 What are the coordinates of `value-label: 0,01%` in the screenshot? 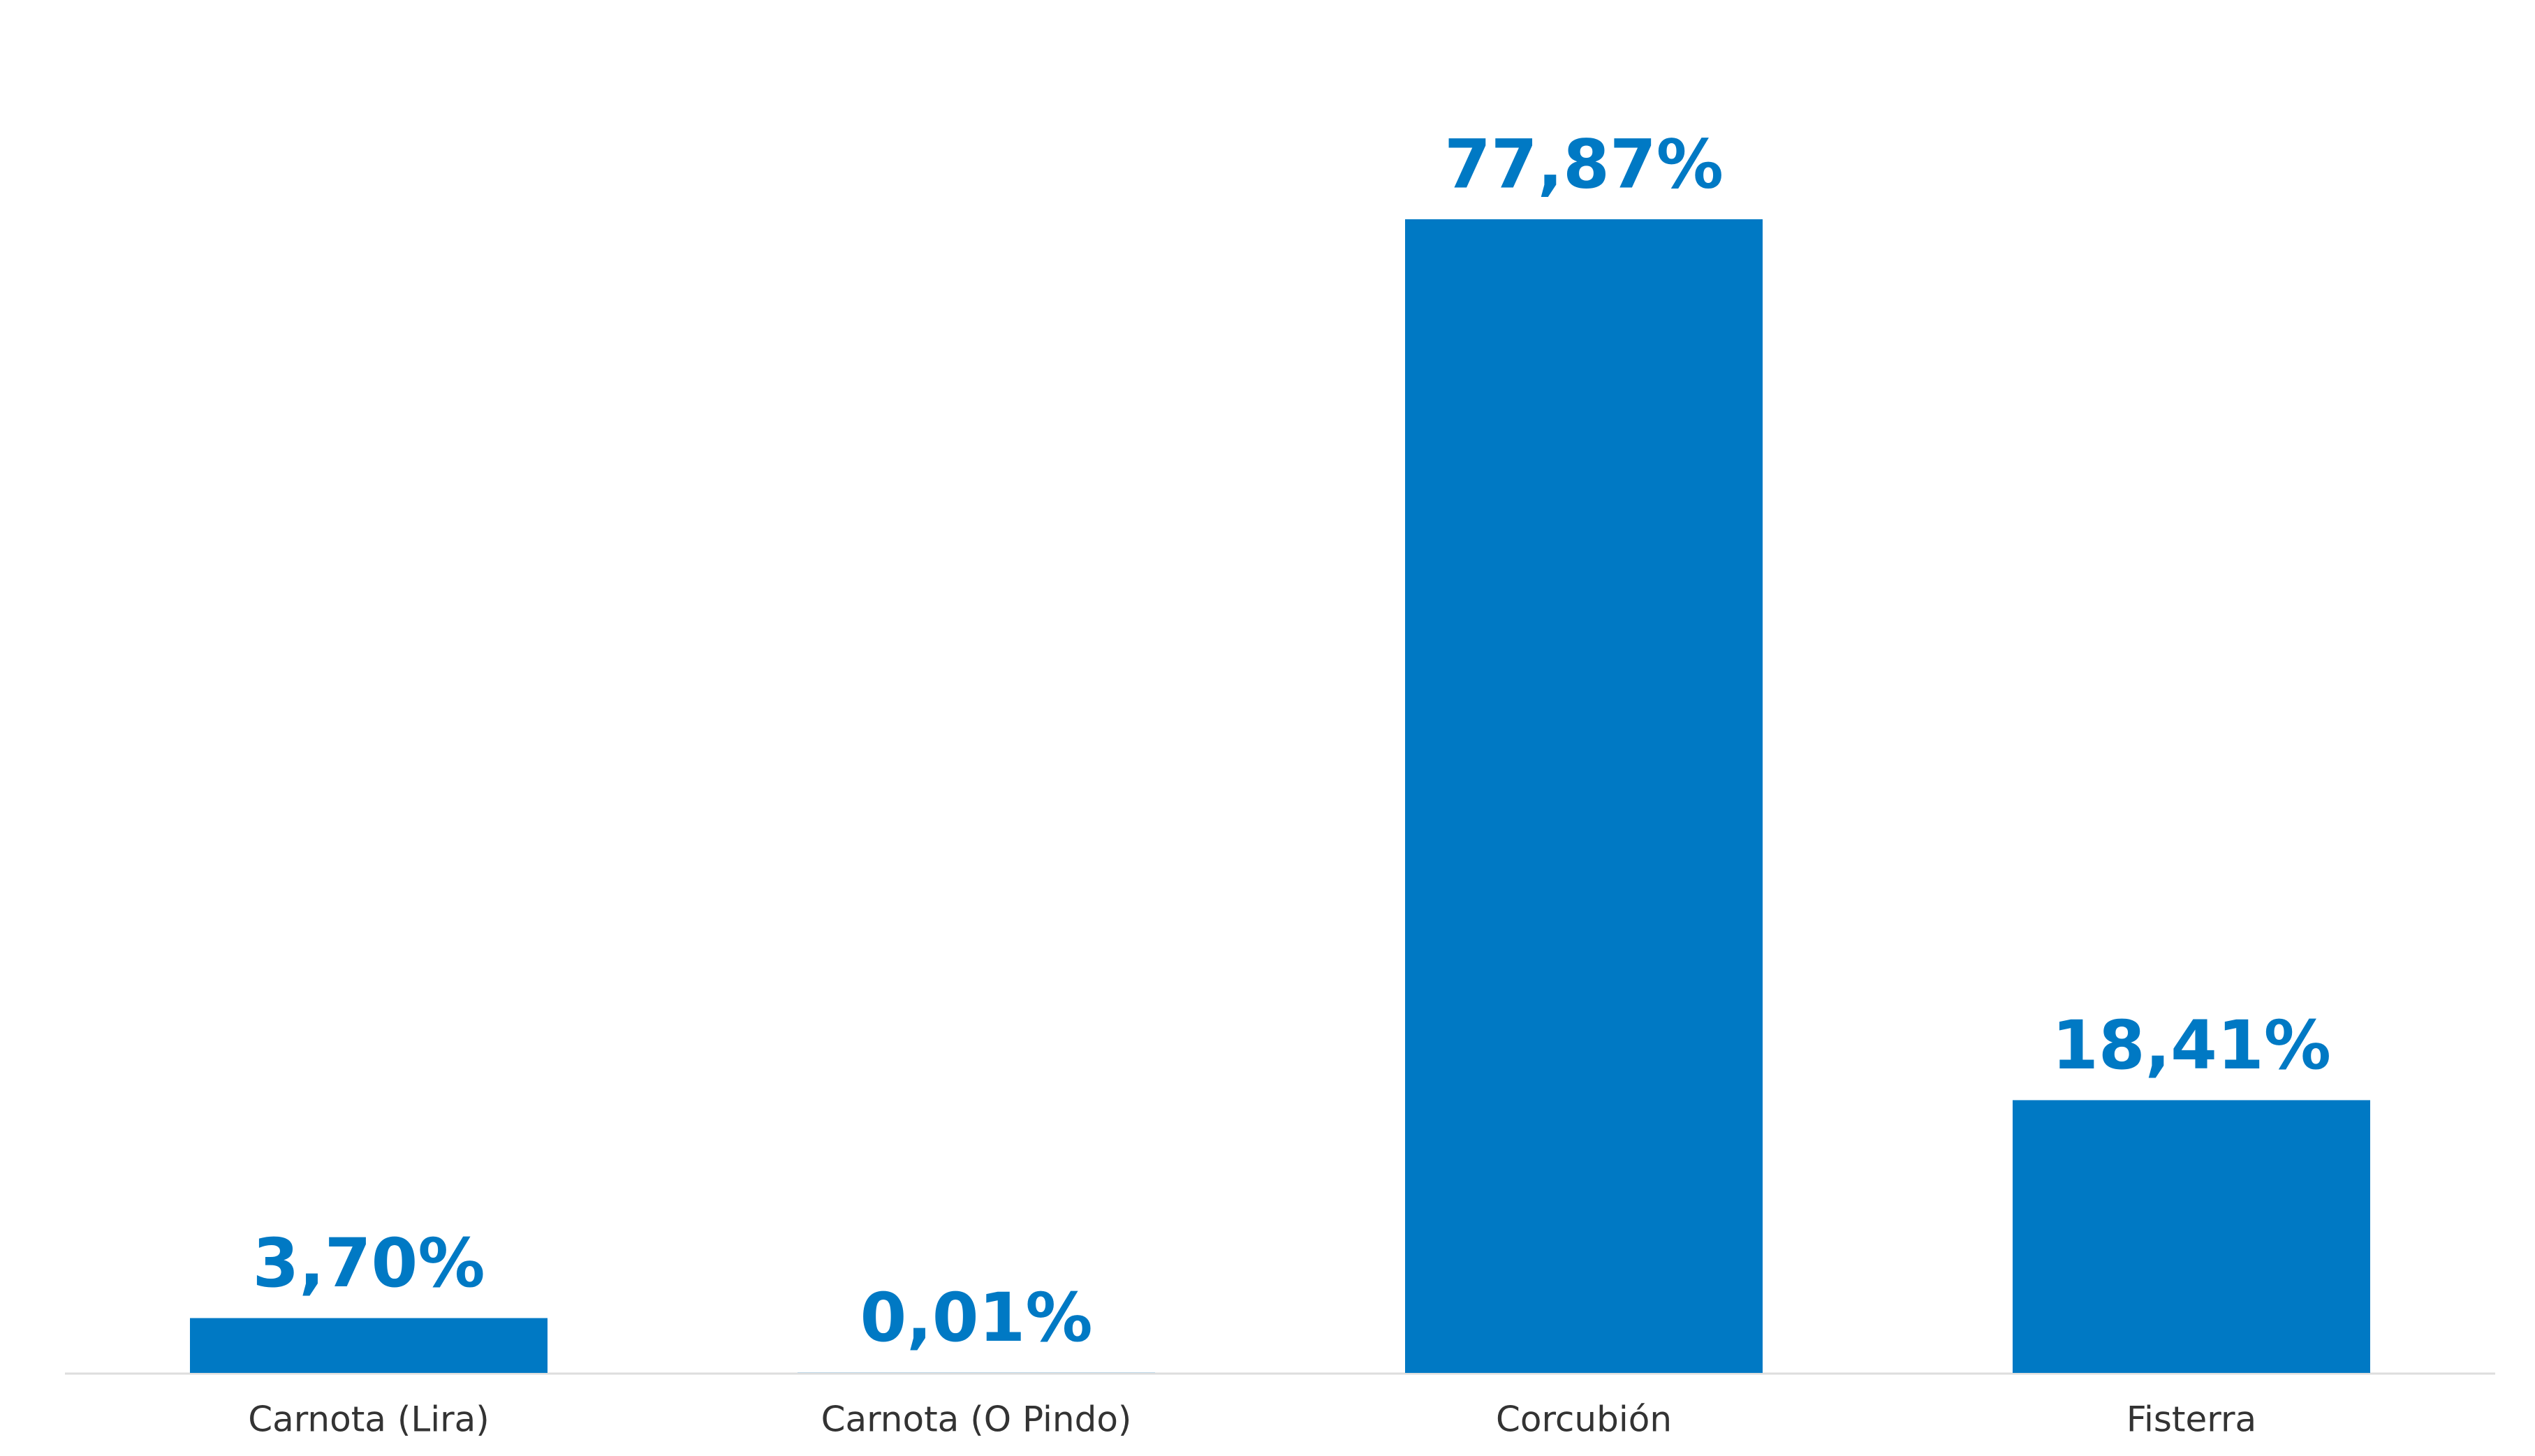 It's located at (976, 1318).